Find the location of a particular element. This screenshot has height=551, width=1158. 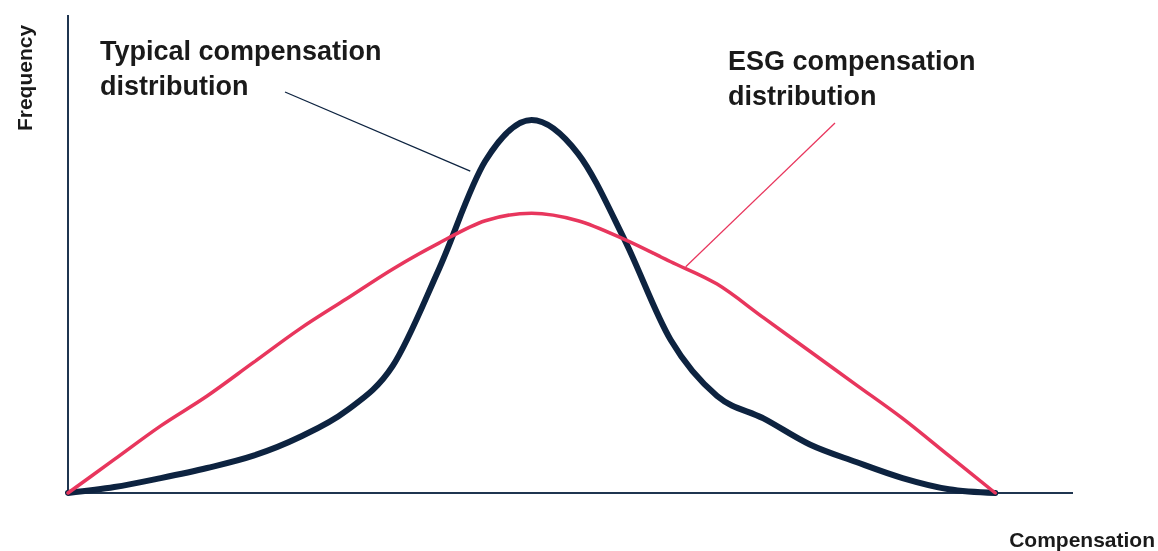

x-axis-title: Compensation is located at coordinates (1082, 539).